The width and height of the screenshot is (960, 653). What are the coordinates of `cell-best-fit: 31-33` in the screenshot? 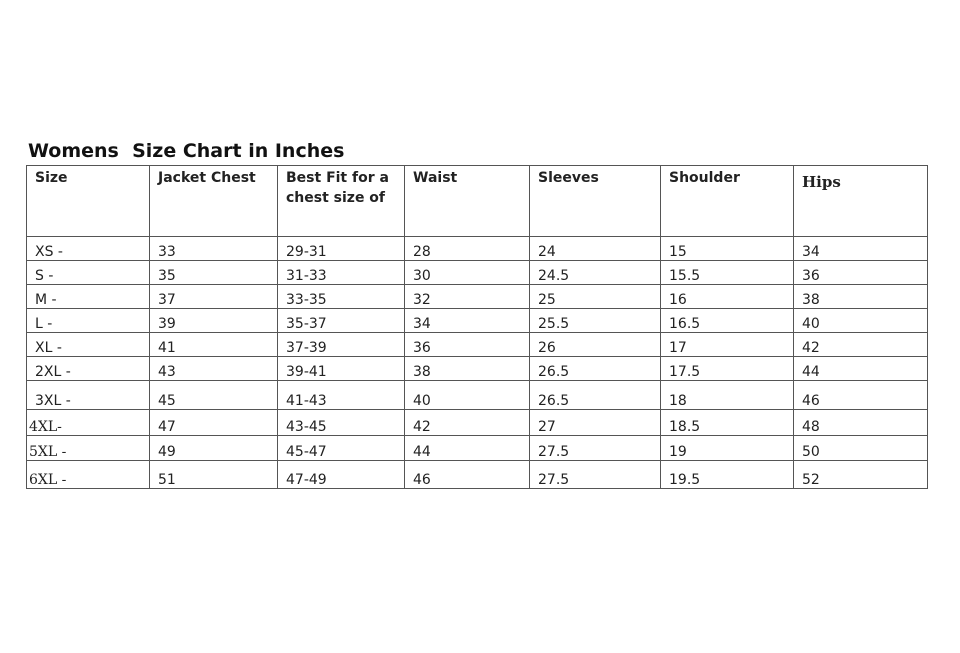 It's located at (341, 272).